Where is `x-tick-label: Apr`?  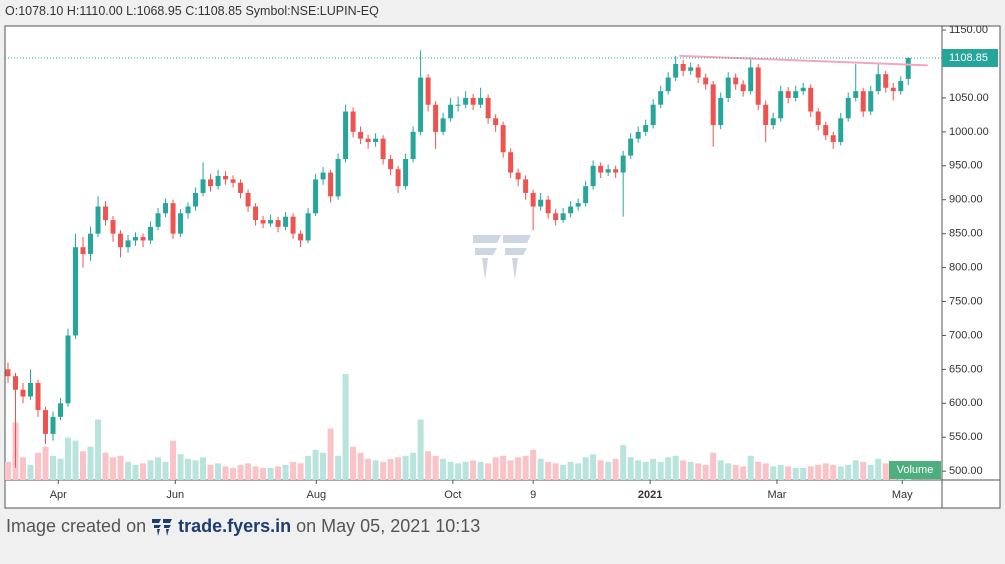
x-tick-label: Apr is located at coordinates (58, 495).